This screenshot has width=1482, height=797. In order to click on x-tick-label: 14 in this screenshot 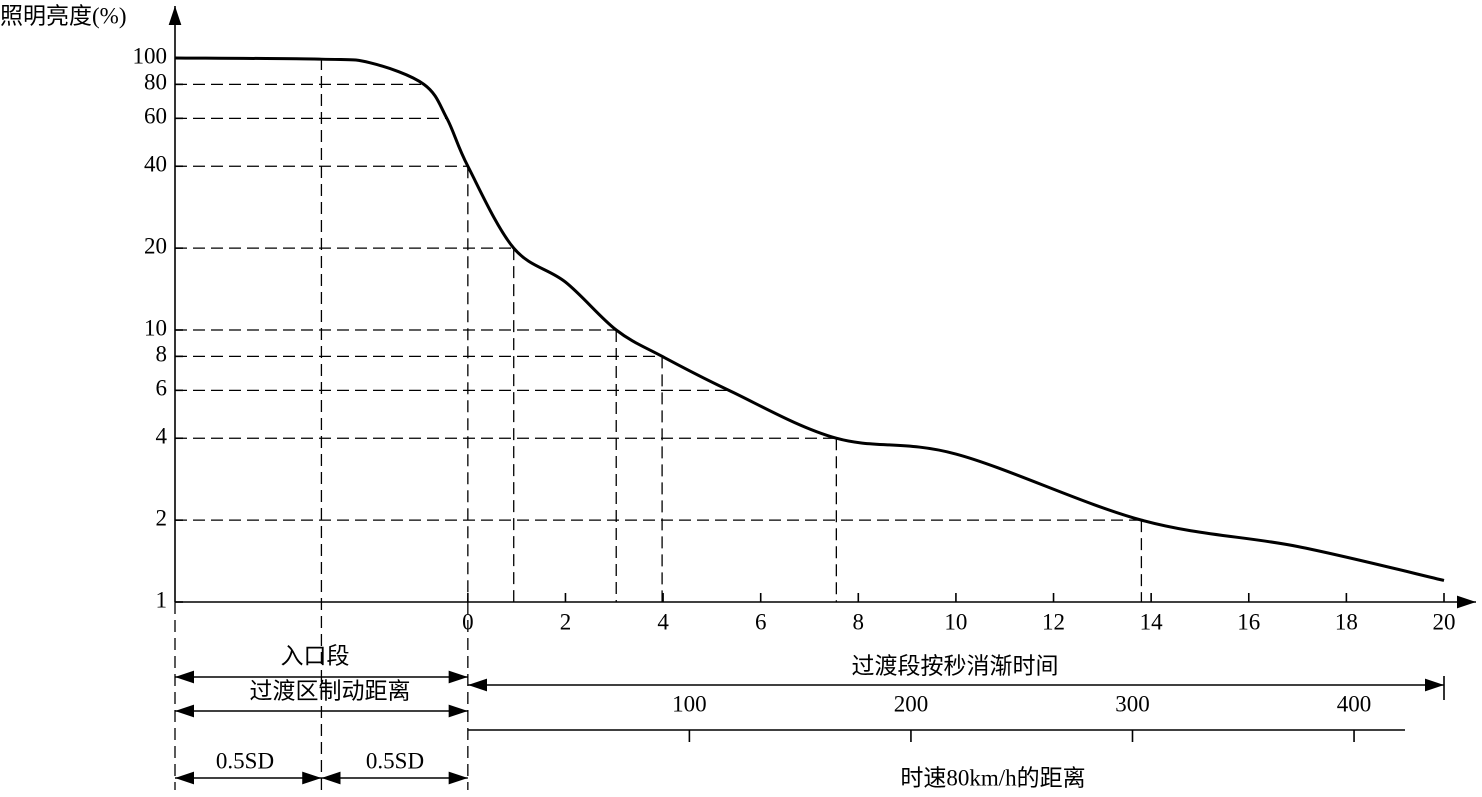, I will do `click(1152, 621)`.